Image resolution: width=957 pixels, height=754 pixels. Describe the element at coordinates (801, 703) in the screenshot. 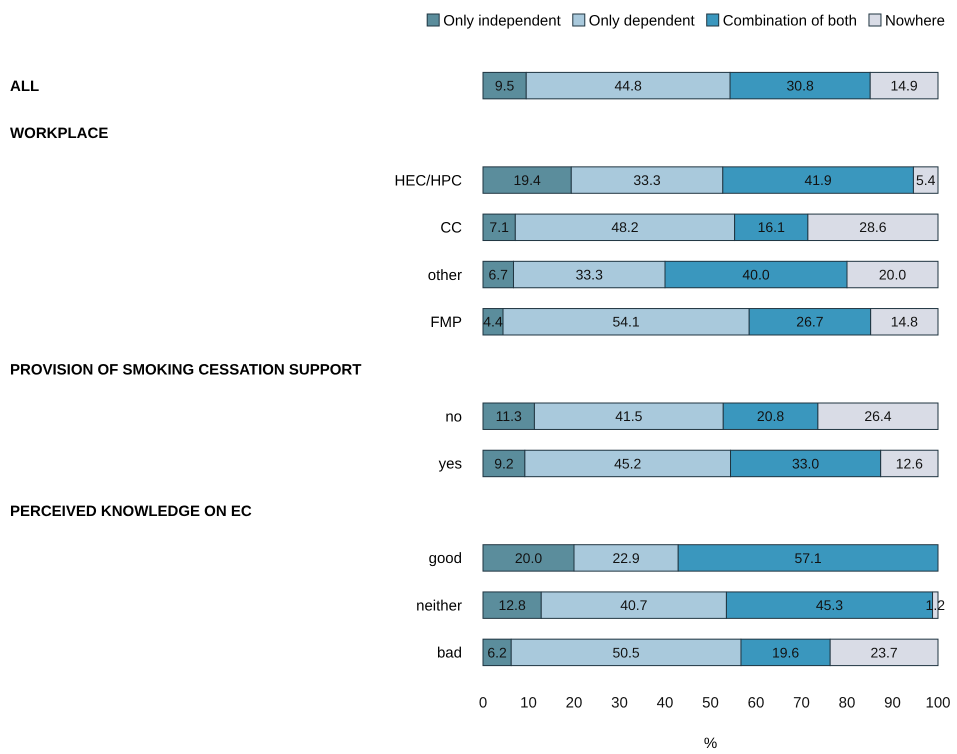

I see `x-tick-label: 70` at that location.